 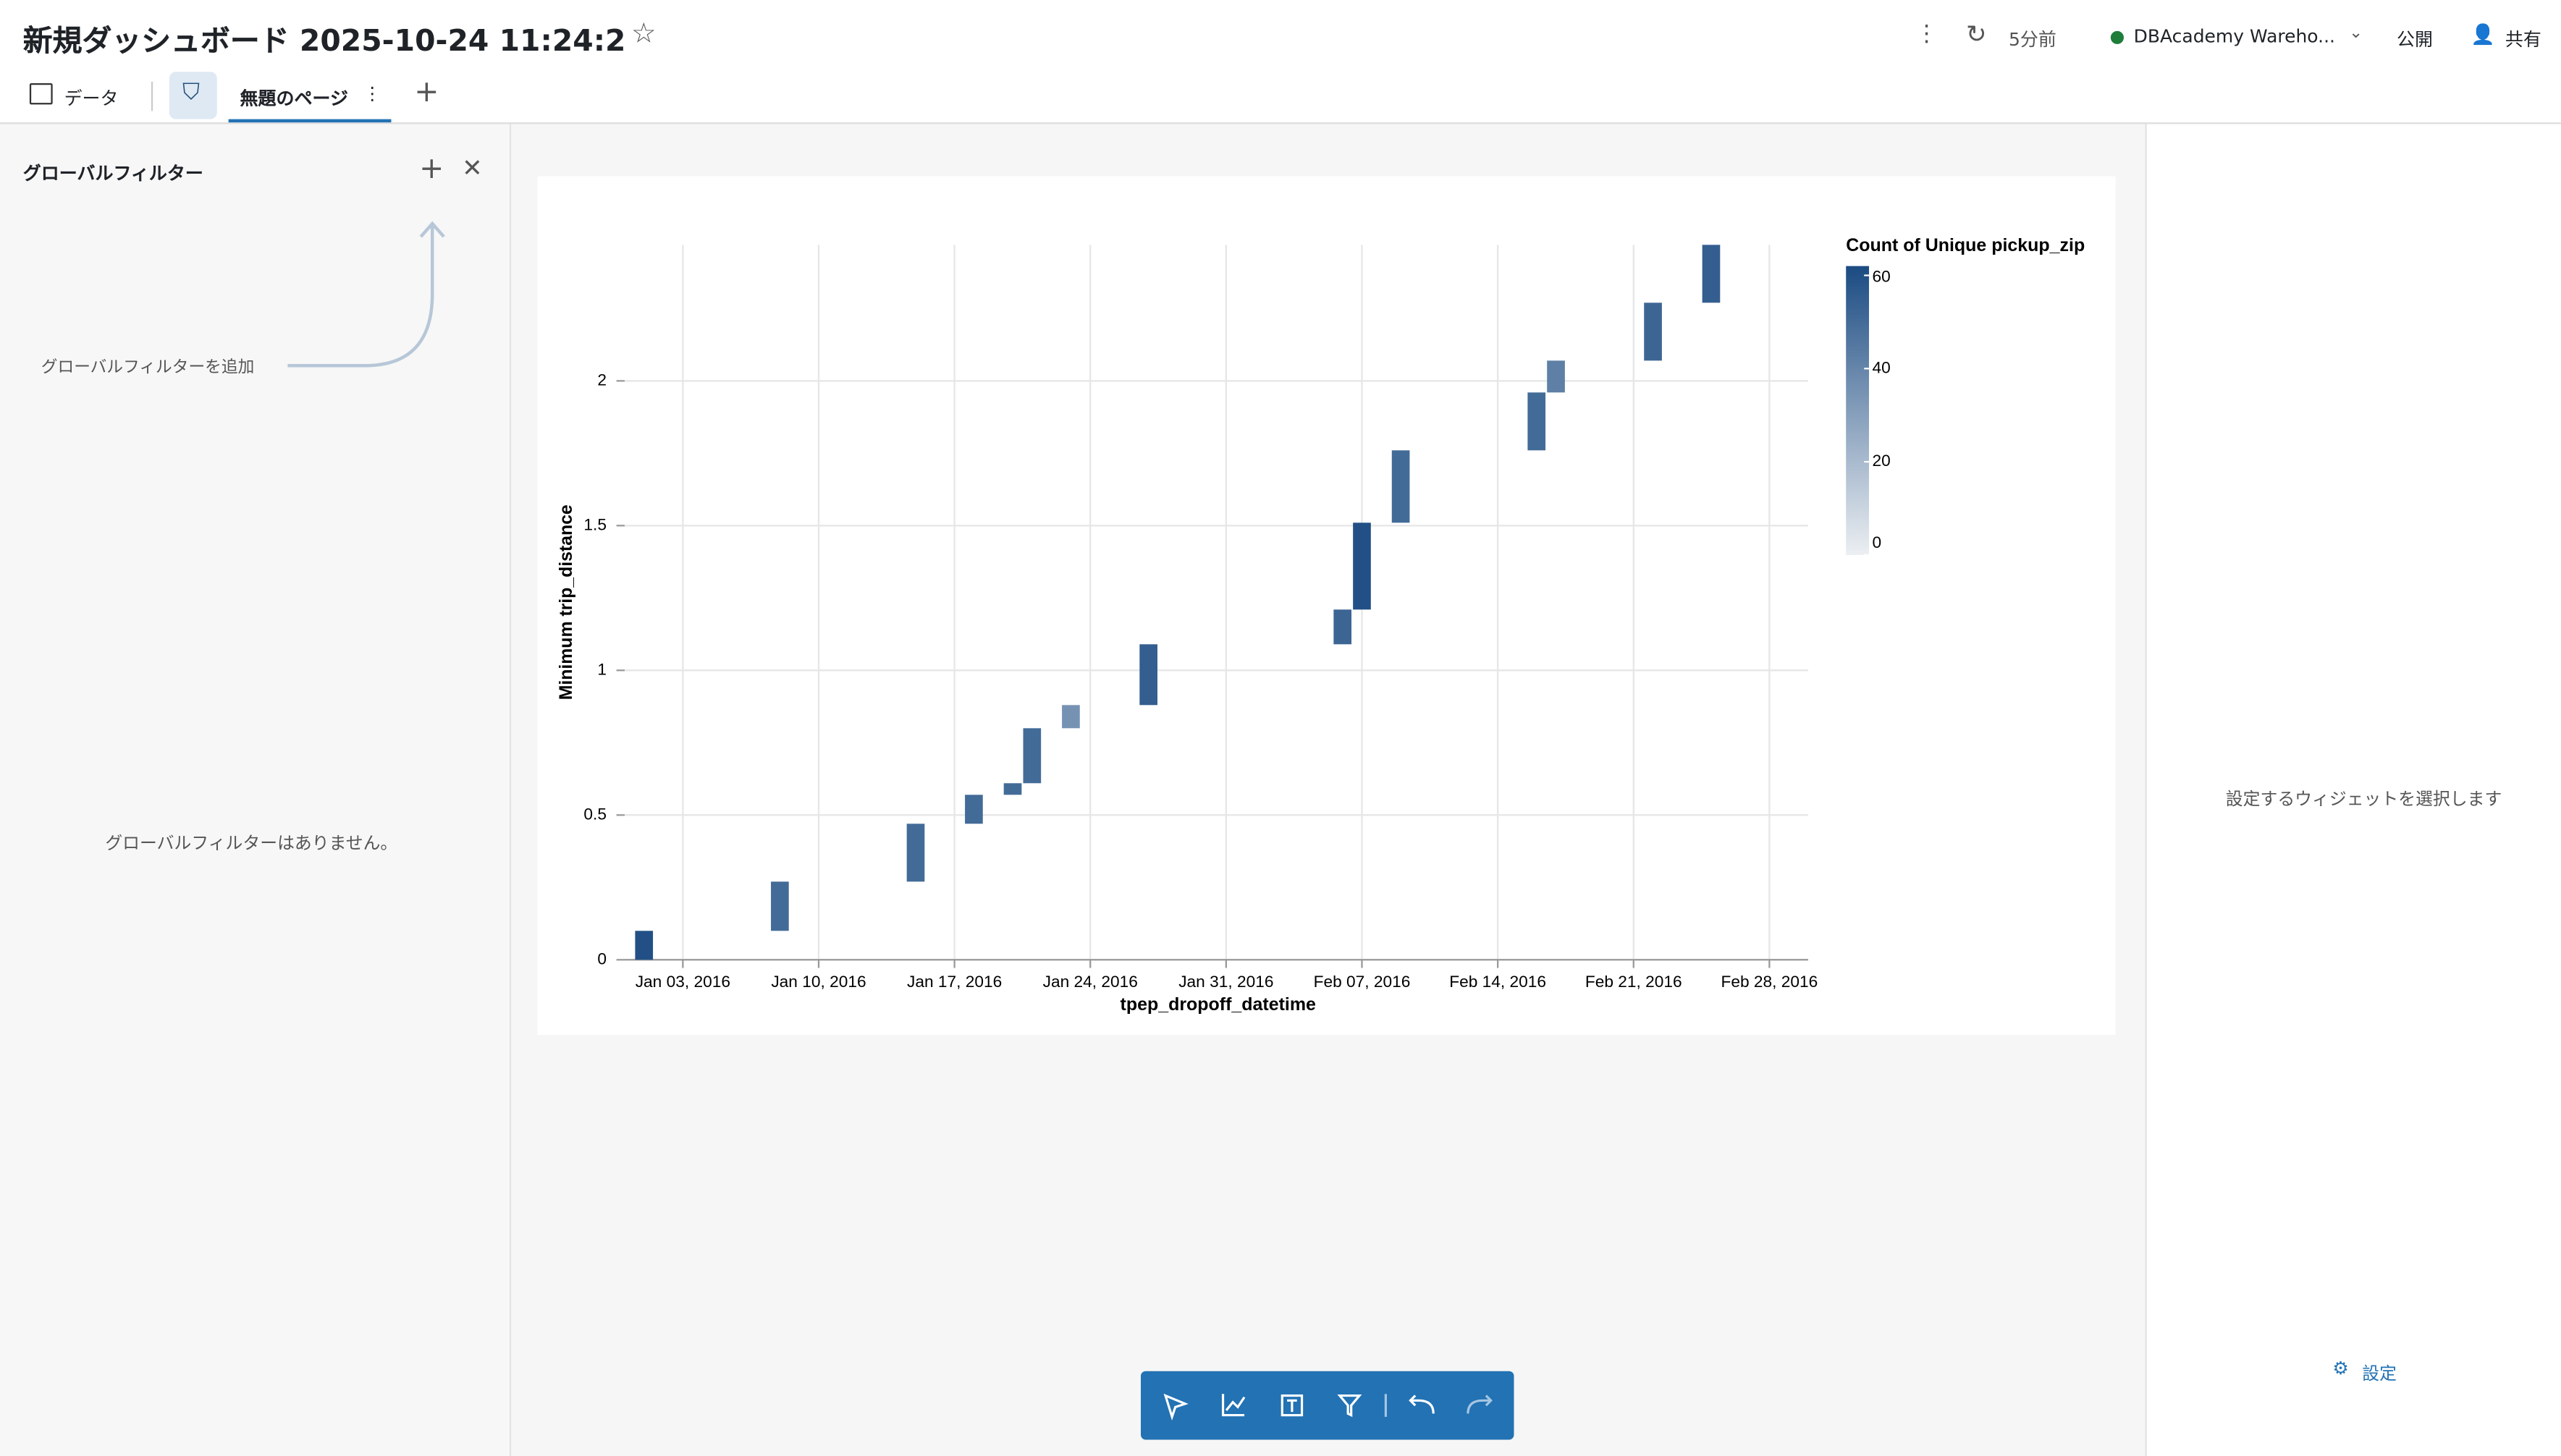 What do you see at coordinates (372, 94) in the screenshot?
I see `tab-menu: ⋮` at bounding box center [372, 94].